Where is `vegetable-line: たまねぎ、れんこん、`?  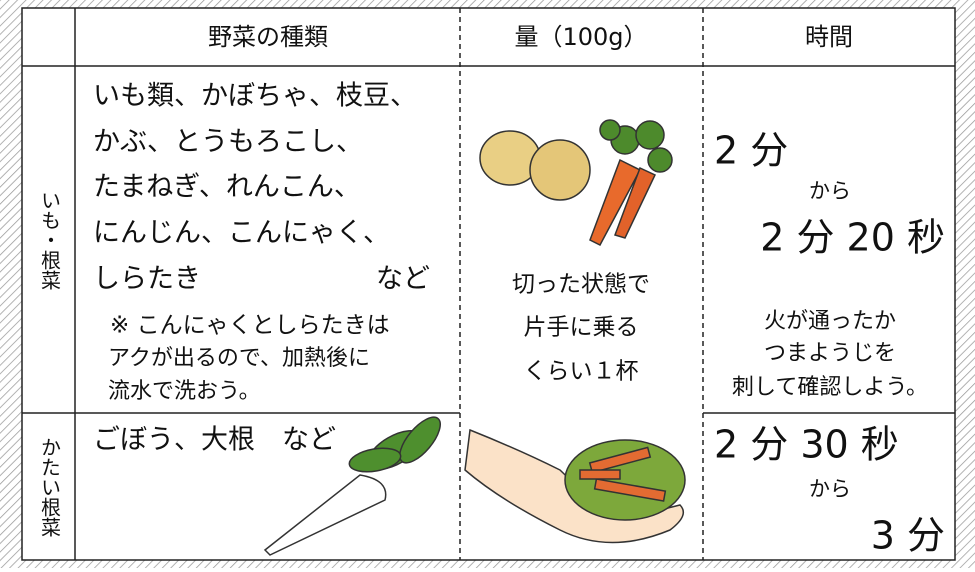 vegetable-line: たまねぎ、れんこん、 is located at coordinates (227, 187).